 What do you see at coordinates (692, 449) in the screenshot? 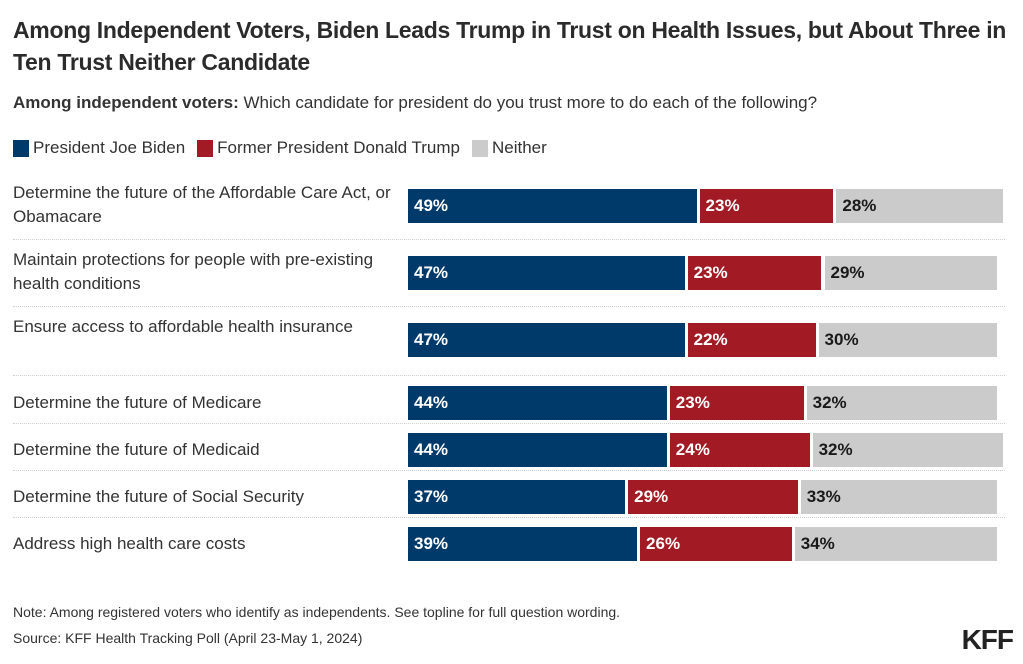
I see `data-label: 24%` at bounding box center [692, 449].